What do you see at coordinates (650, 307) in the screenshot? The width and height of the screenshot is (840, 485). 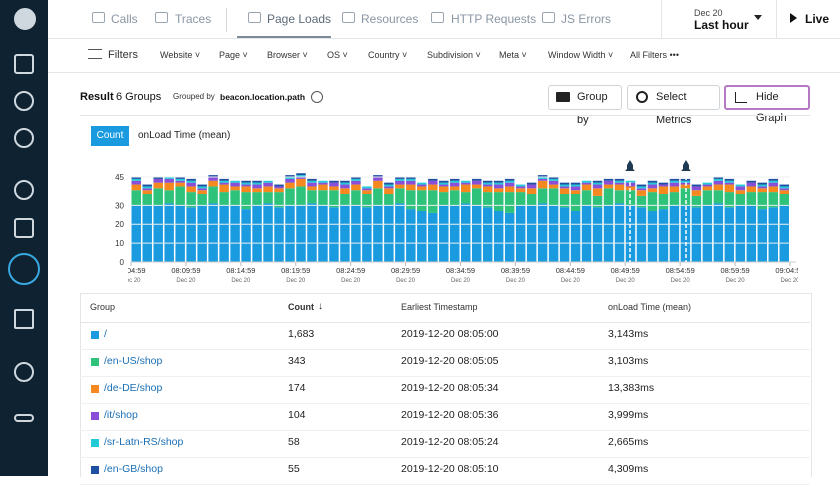 I see `column-header: onLoad Time (mean)` at bounding box center [650, 307].